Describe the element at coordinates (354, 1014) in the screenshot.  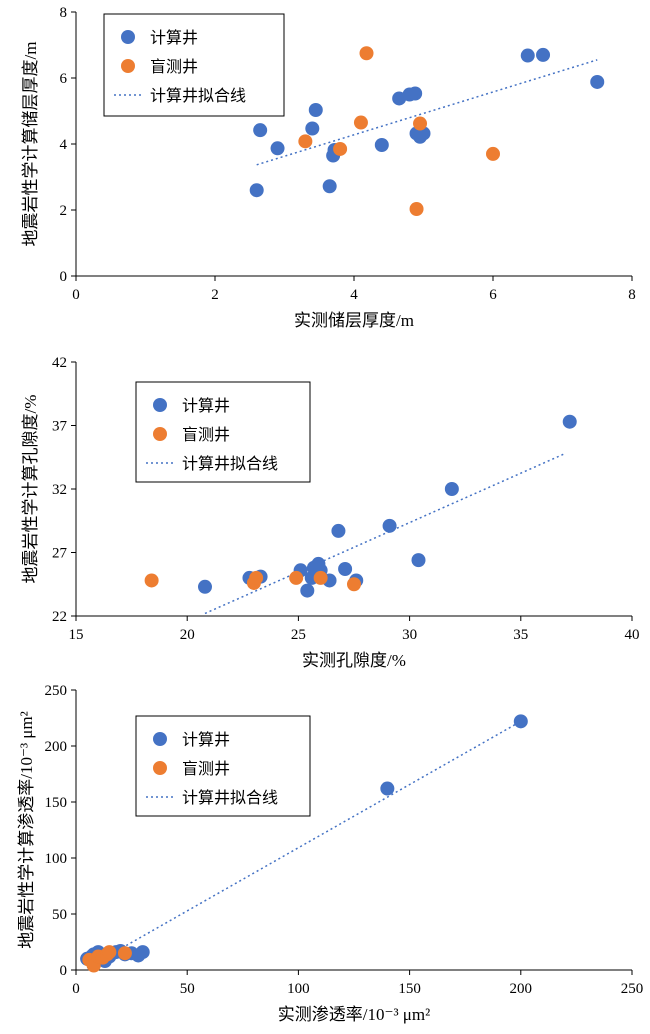
I see `x-axis-label: 实测渗透率/10⁻³ μm²` at that location.